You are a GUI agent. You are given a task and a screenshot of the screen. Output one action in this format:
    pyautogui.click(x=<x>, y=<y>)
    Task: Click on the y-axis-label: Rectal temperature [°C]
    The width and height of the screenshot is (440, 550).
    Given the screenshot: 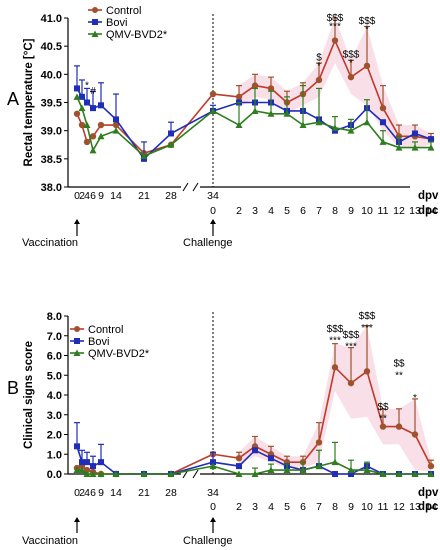 What is the action you would take?
    pyautogui.click(x=29, y=102)
    